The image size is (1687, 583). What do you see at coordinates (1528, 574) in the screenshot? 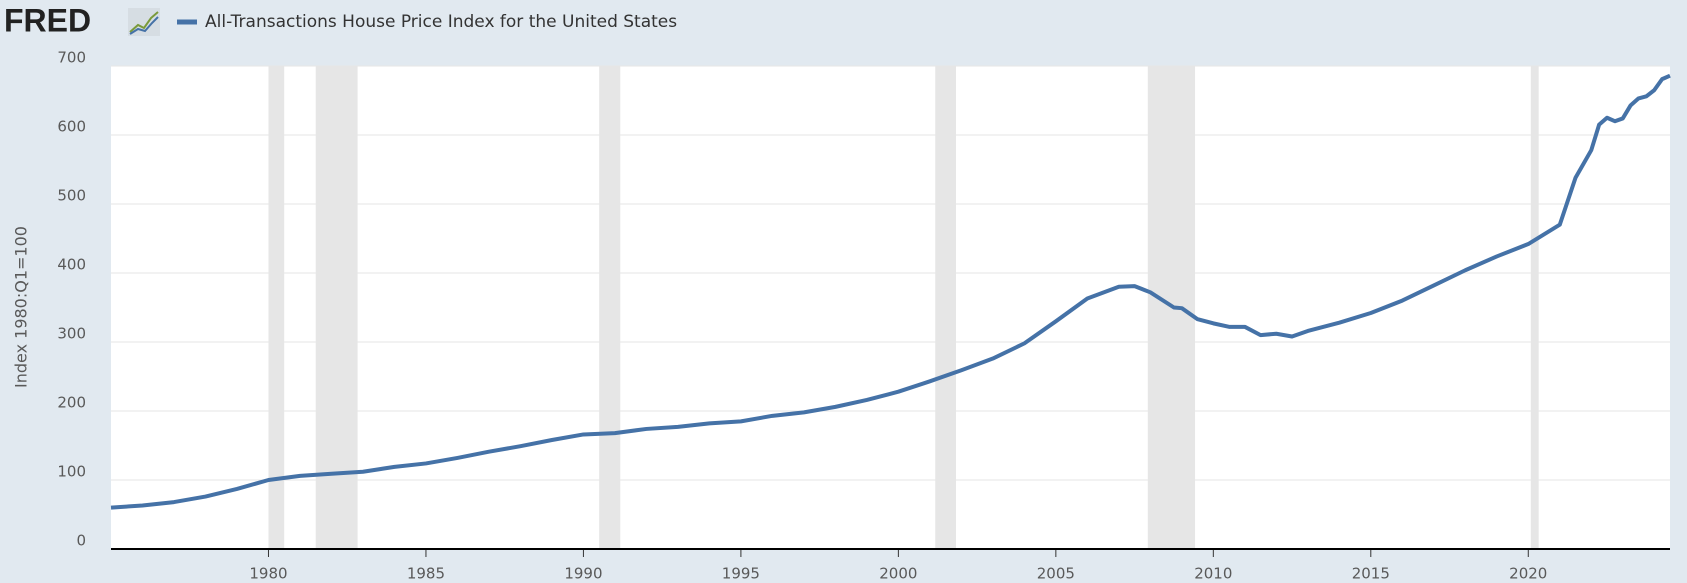
I see `x-tick-label: 2020` at bounding box center [1528, 574].